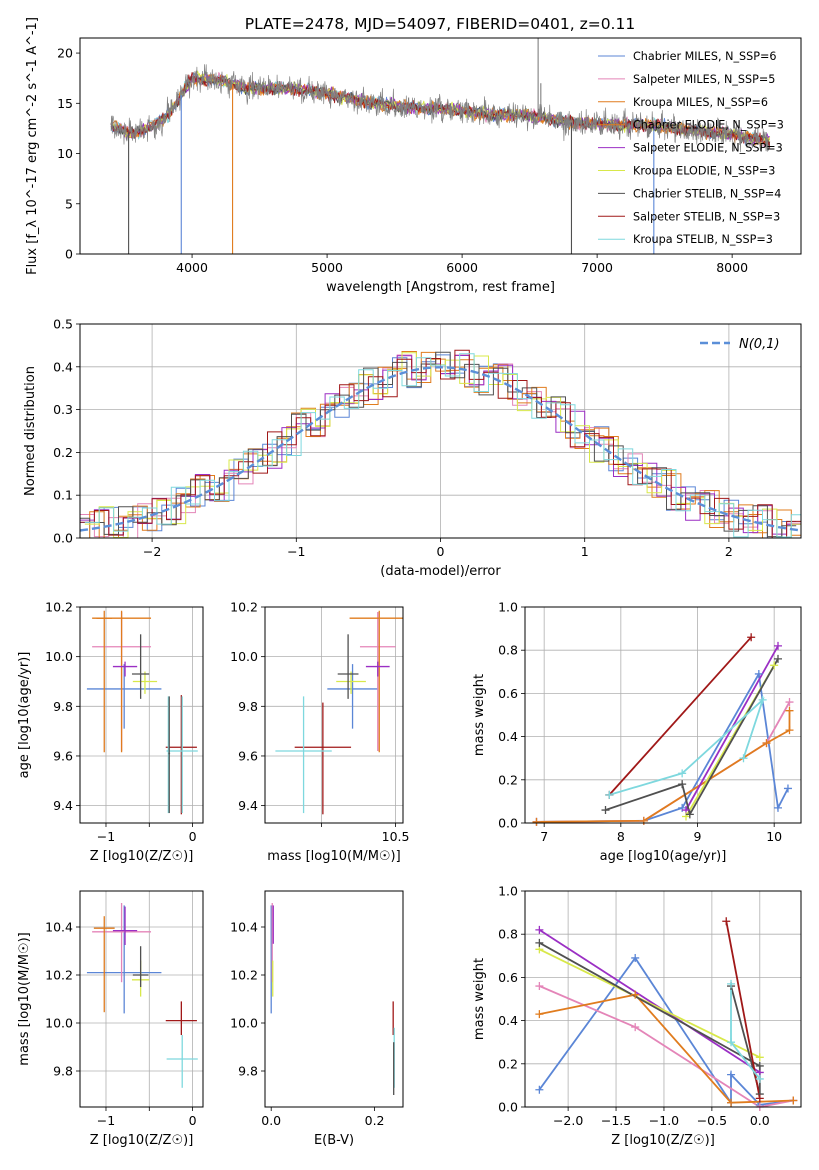 The image size is (819, 1170). I want to click on tick-label-x: −1, so click(106, 1120).